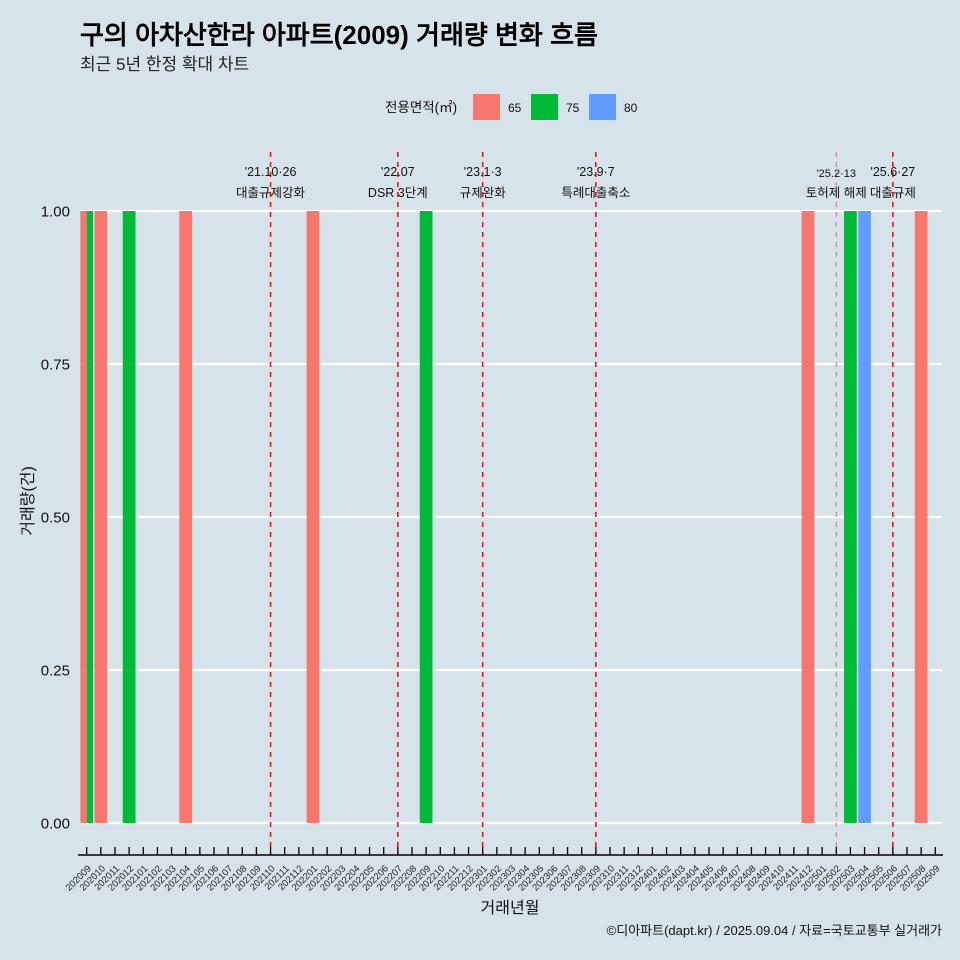  What do you see at coordinates (483, 193) in the screenshot?
I see `event-label: 규제완화` at bounding box center [483, 193].